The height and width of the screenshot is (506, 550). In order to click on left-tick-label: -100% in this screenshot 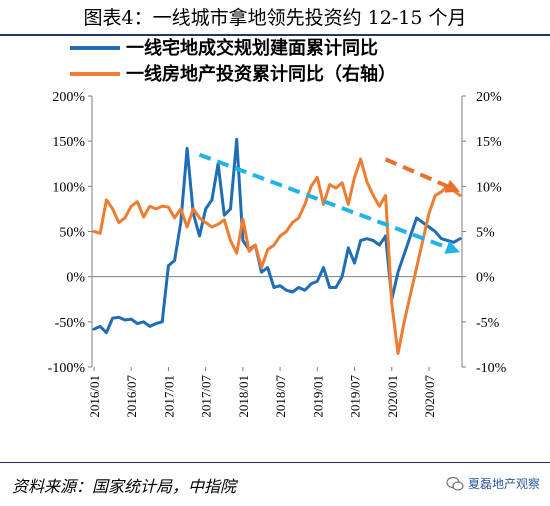, I will do `click(67, 368)`.